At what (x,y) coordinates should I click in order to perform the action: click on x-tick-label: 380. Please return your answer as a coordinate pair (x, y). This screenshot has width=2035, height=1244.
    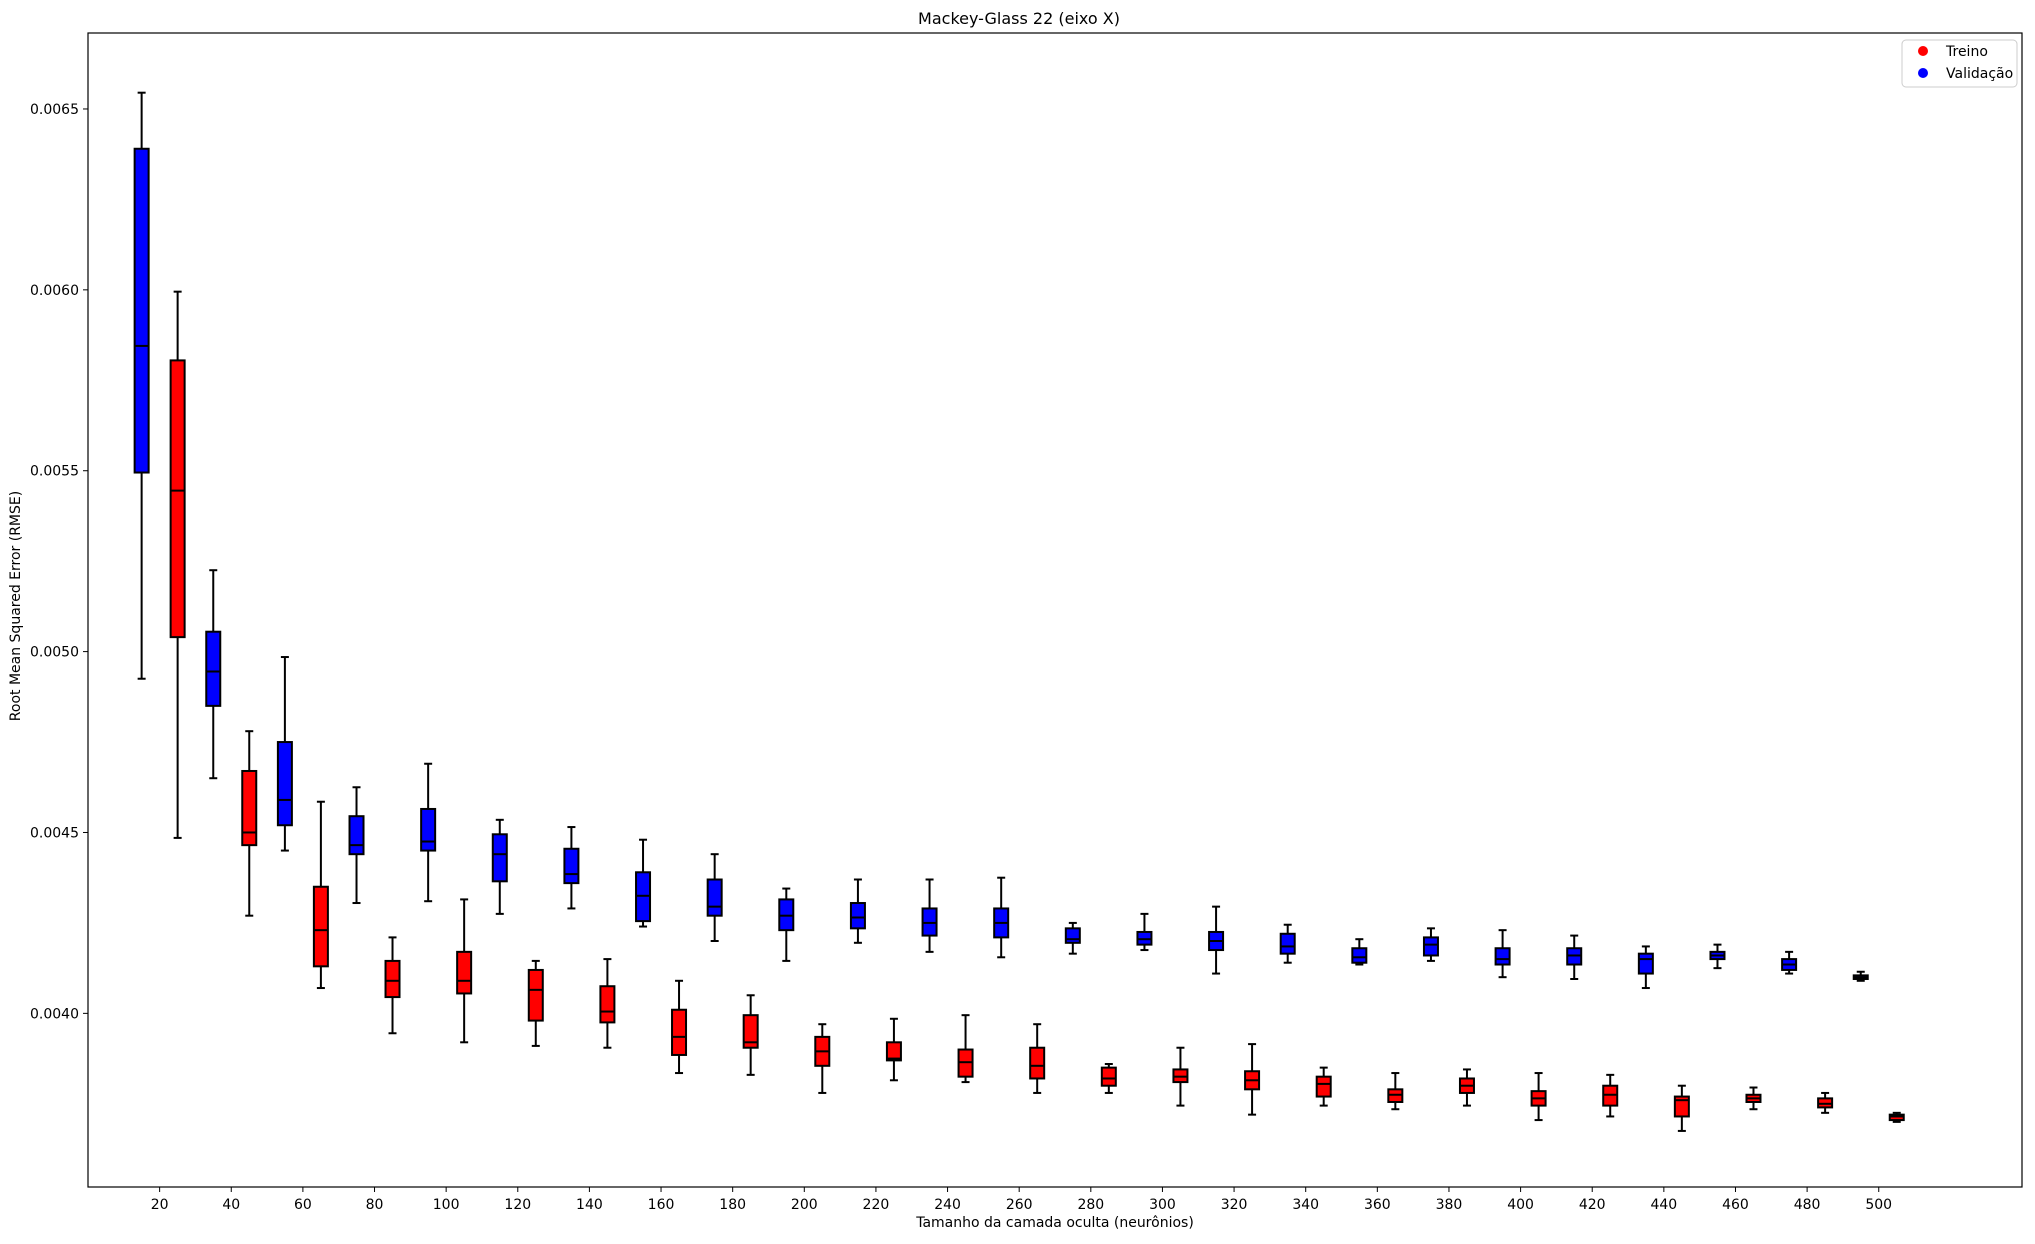
    Looking at the image, I should click on (1449, 1205).